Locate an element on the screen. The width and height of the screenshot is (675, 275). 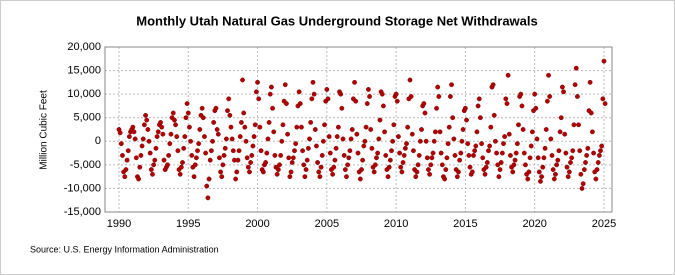
y-tick-label: -15,000 is located at coordinates (82, 212).